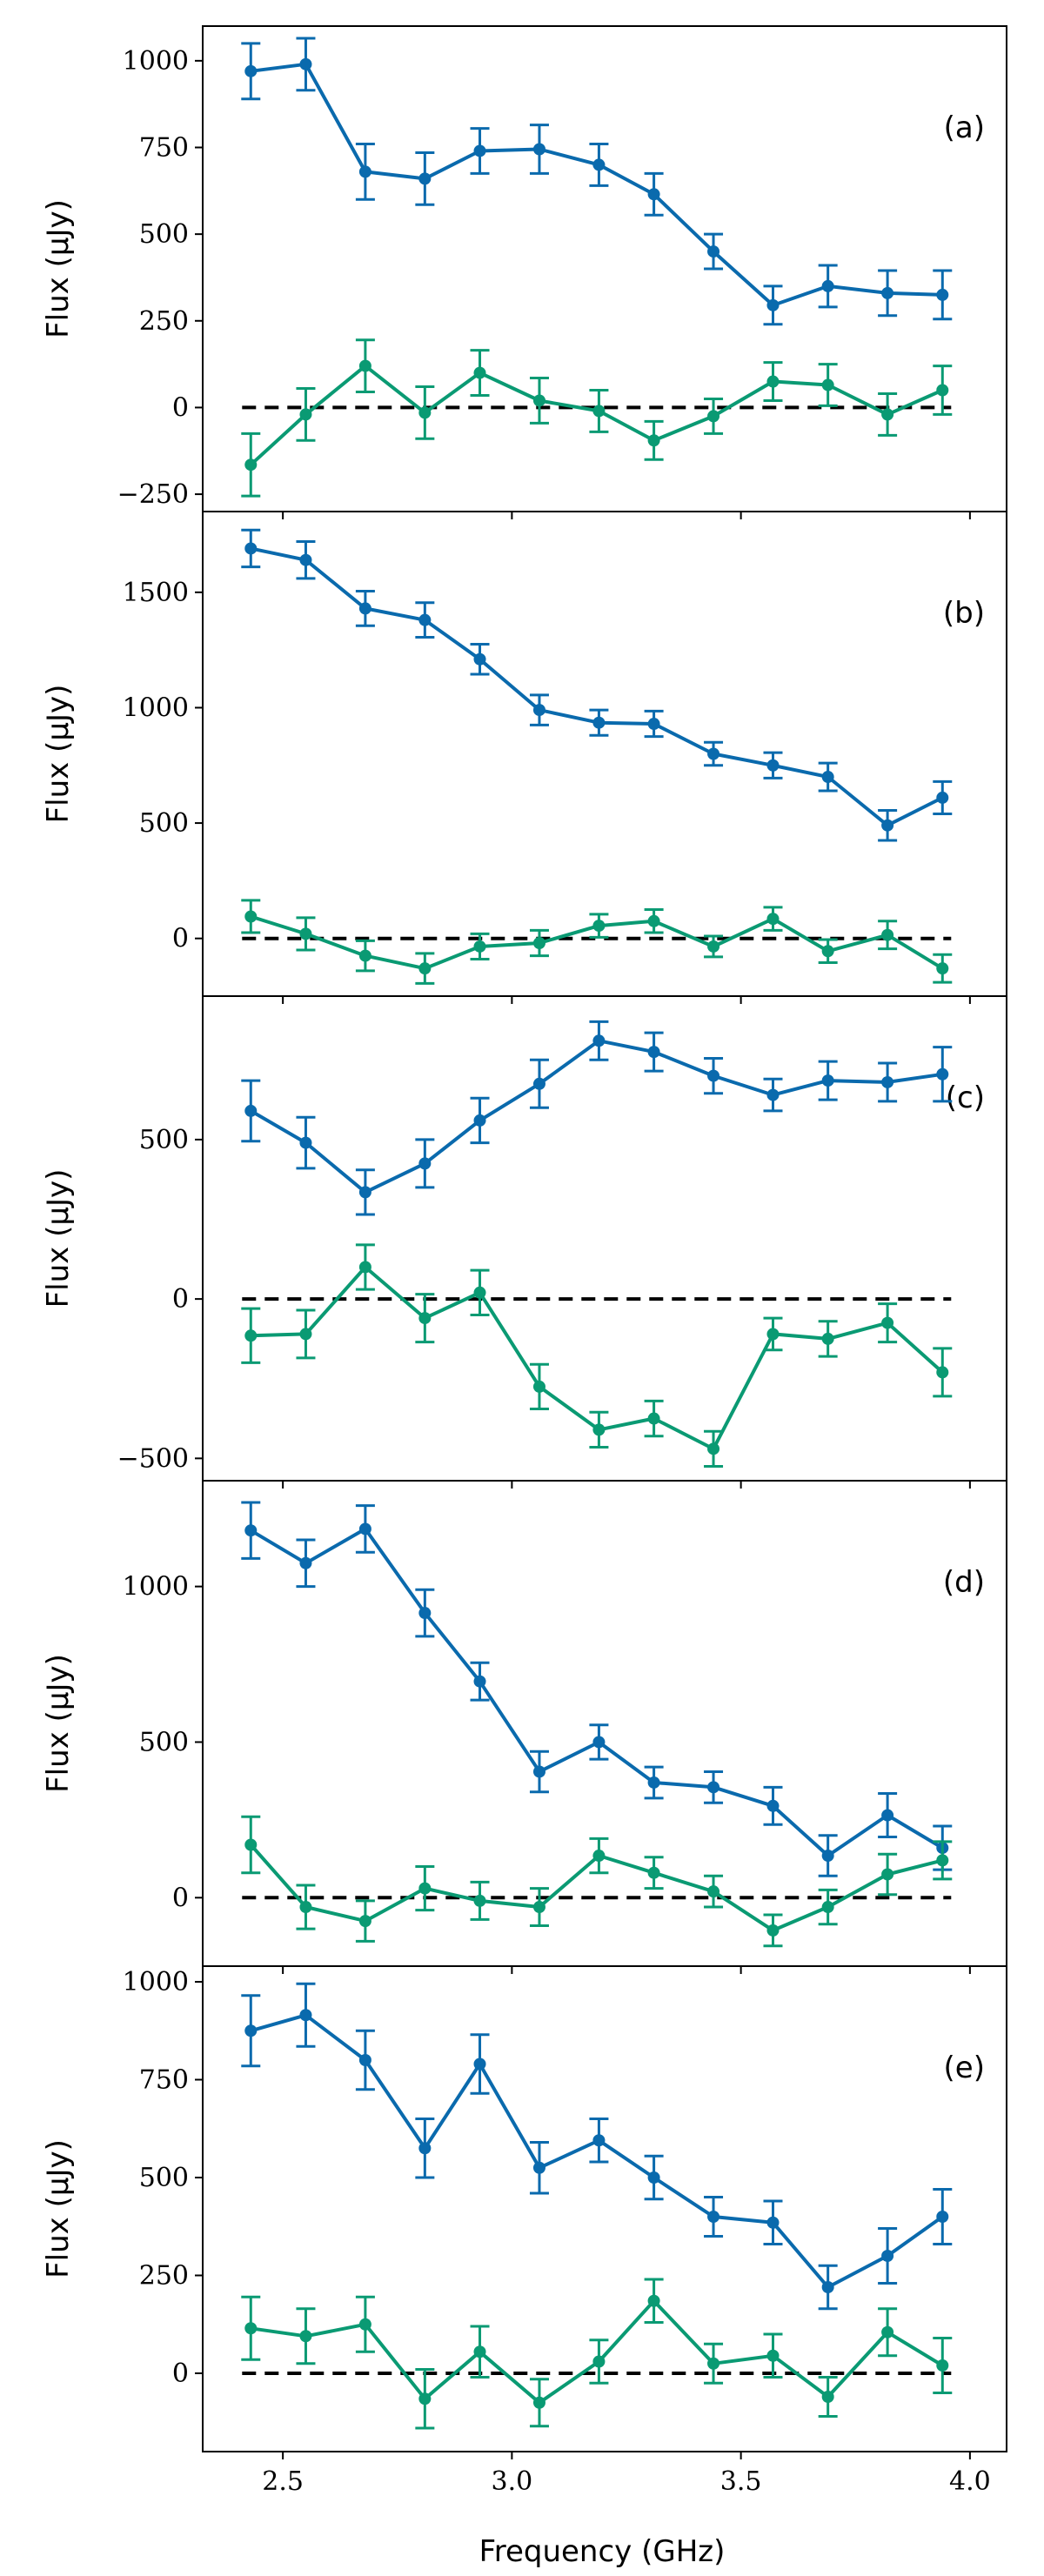  Describe the element at coordinates (970, 2481) in the screenshot. I see `x-tick-label: 4.0` at that location.